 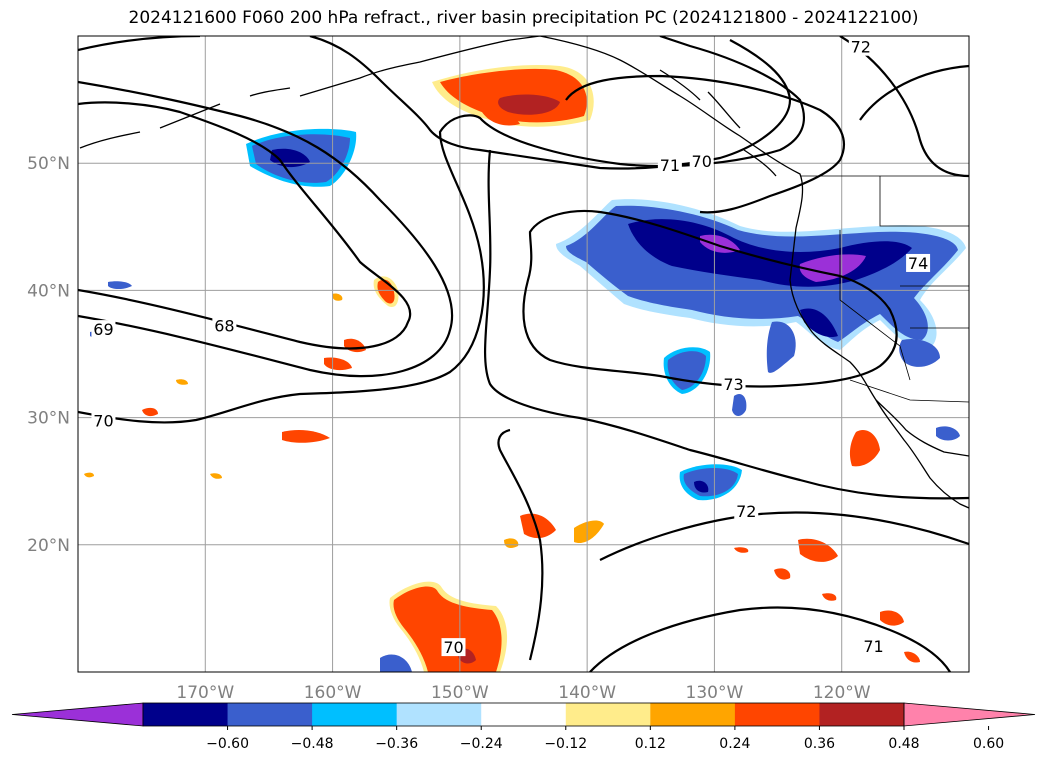 I want to click on baja-coastline, so click(x=922, y=428).